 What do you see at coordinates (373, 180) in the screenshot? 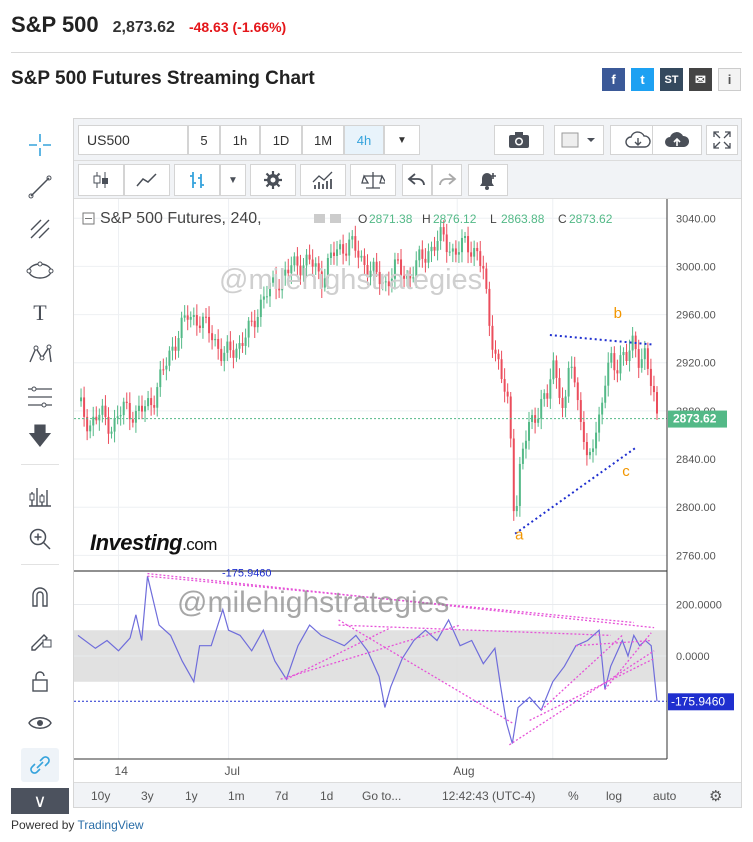
I see `compare-scale-icon` at bounding box center [373, 180].